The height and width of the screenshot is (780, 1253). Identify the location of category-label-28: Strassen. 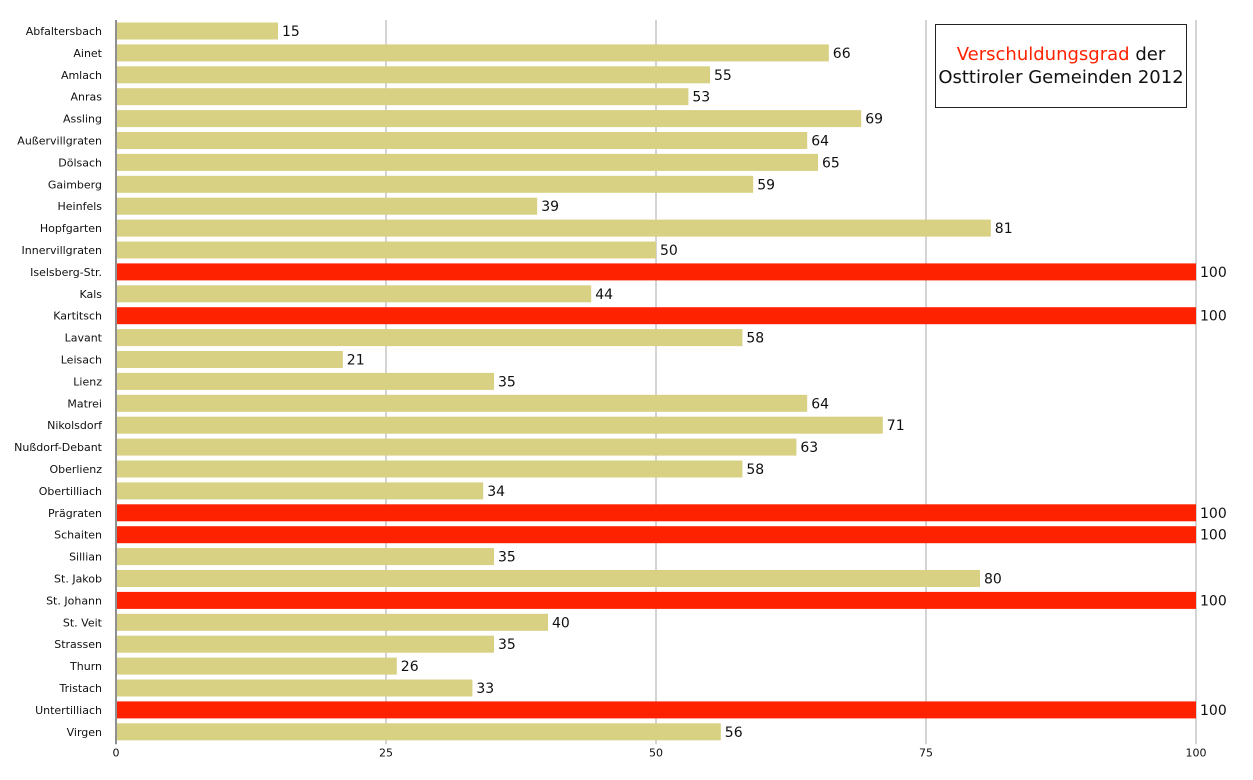
(78, 644).